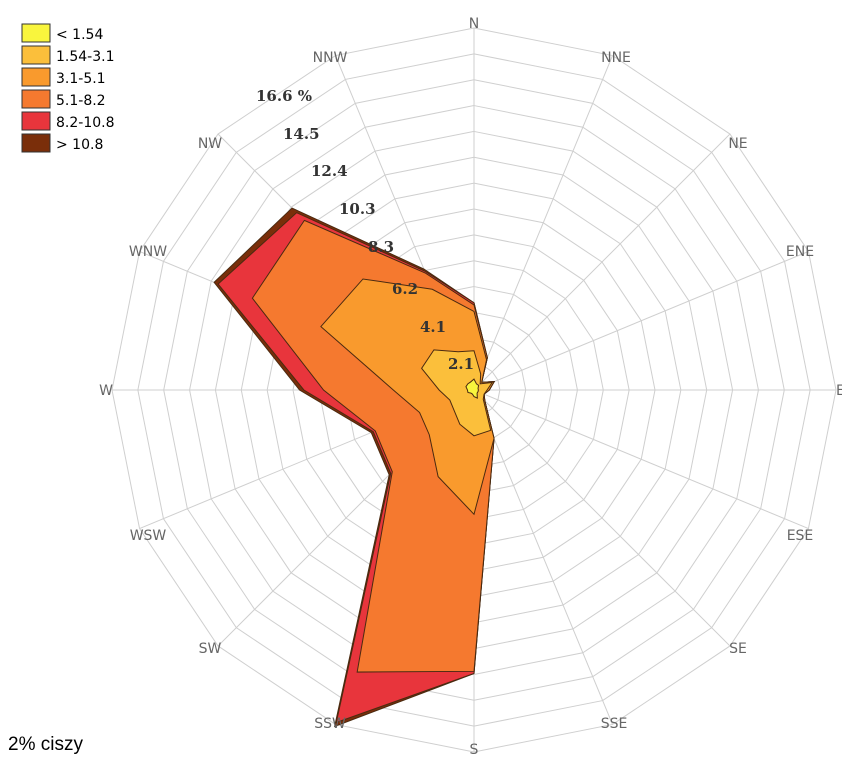 The width and height of the screenshot is (842, 758). What do you see at coordinates (381, 247) in the screenshot?
I see `radial-tick-label: 8.3` at bounding box center [381, 247].